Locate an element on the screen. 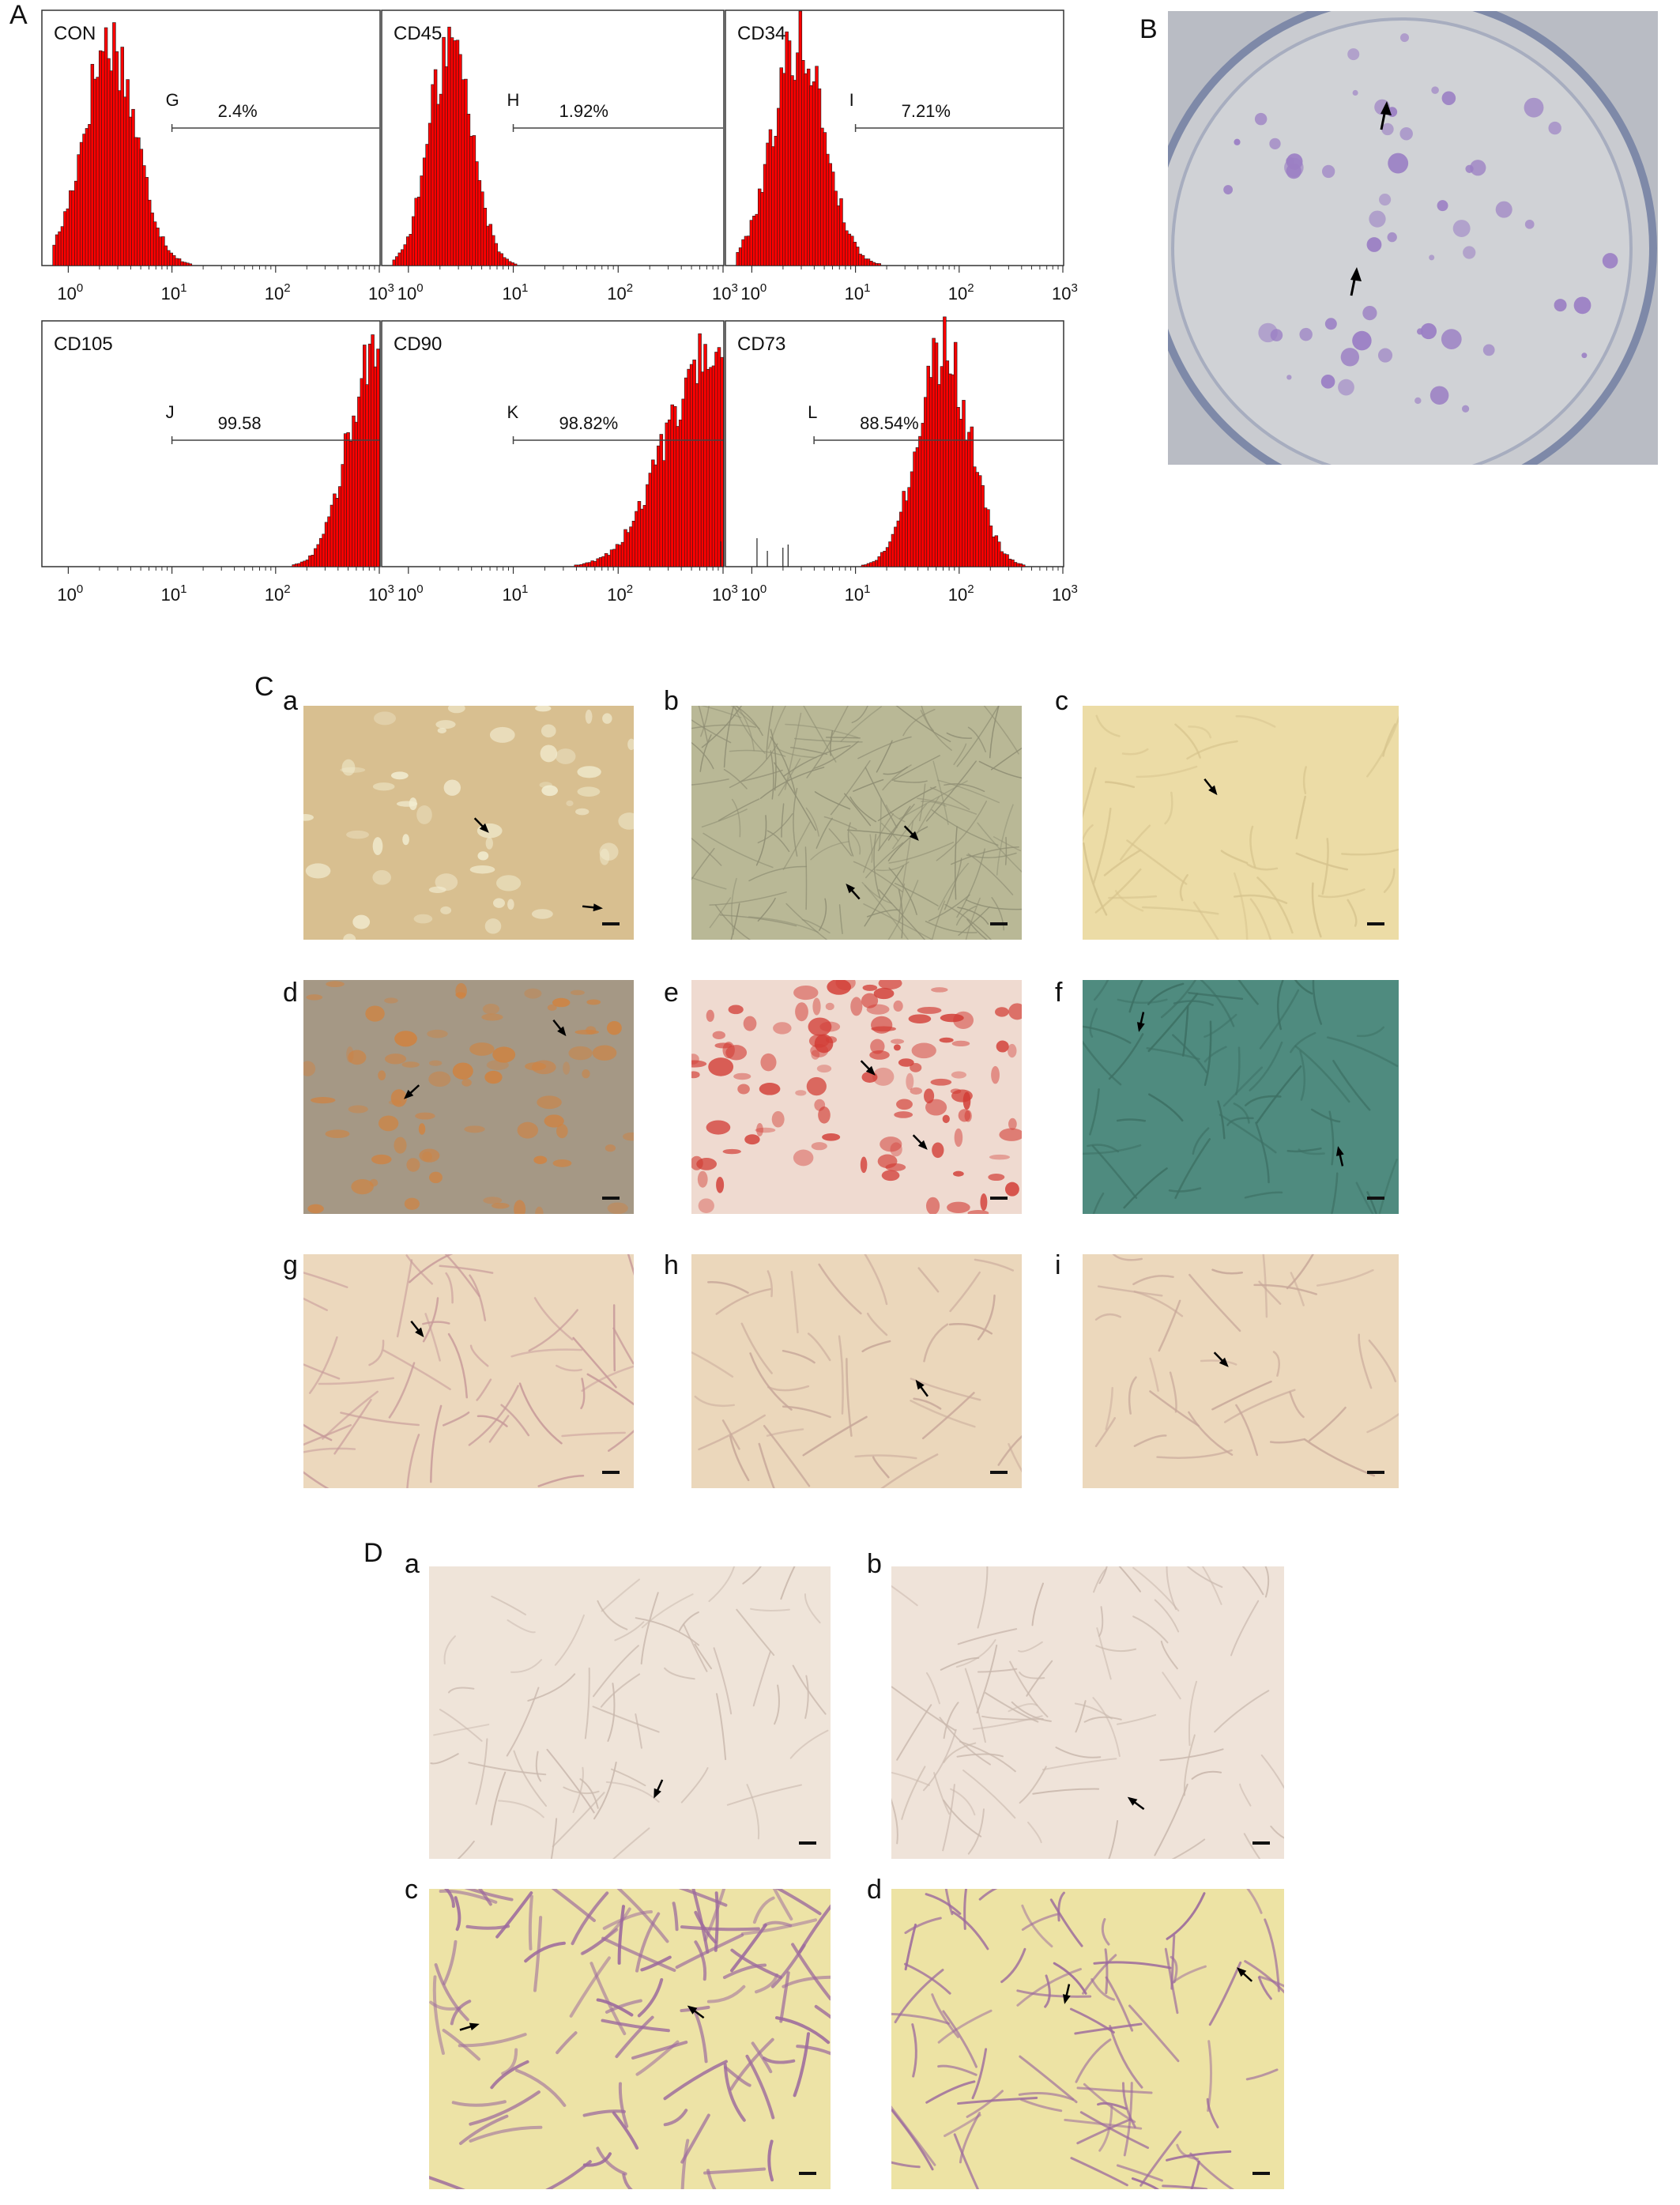 The height and width of the screenshot is (2205, 1680). x-axis: 100 101 102 103 is located at coordinates (225, 284).